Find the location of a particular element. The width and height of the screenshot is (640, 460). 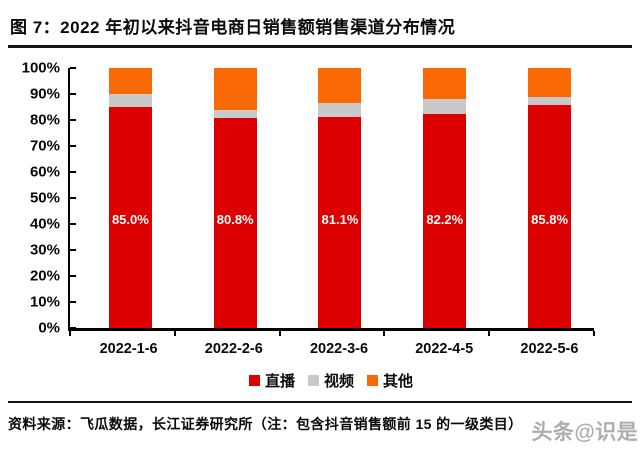

stacked-bar: 81.1% is located at coordinates (340, 198).